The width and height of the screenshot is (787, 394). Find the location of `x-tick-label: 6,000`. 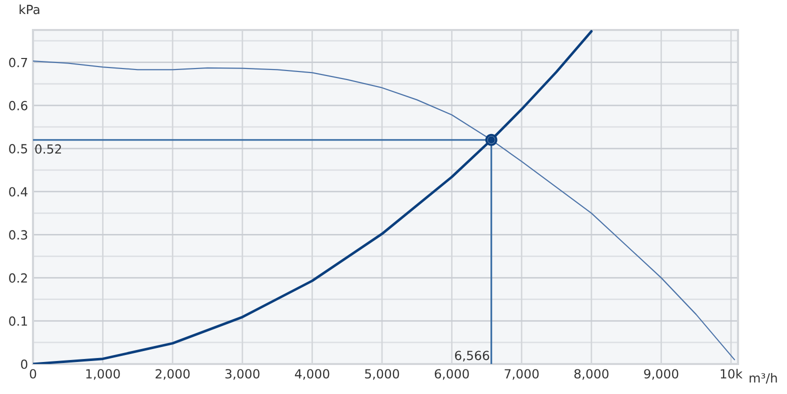

x-tick-label: 6,000 is located at coordinates (451, 374).